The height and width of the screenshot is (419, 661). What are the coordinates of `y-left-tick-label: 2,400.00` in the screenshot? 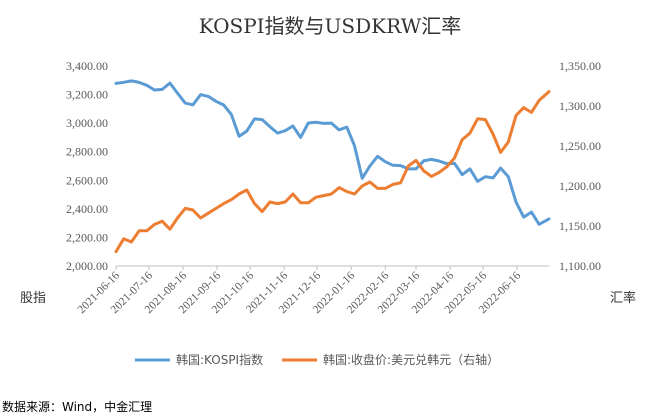 It's located at (87, 209).